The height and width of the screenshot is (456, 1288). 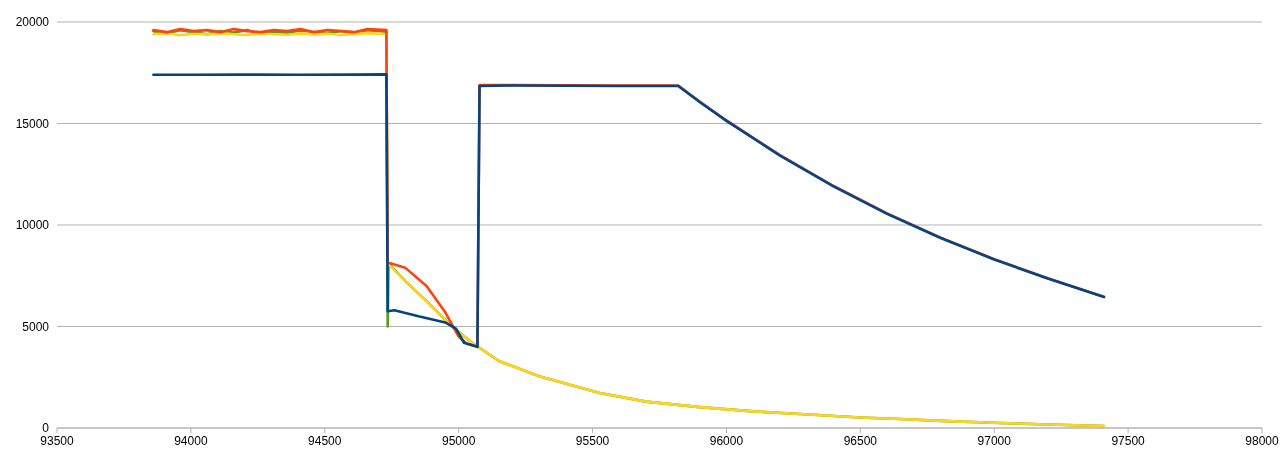 I want to click on x-tick-label: 97500, so click(x=1128, y=441).